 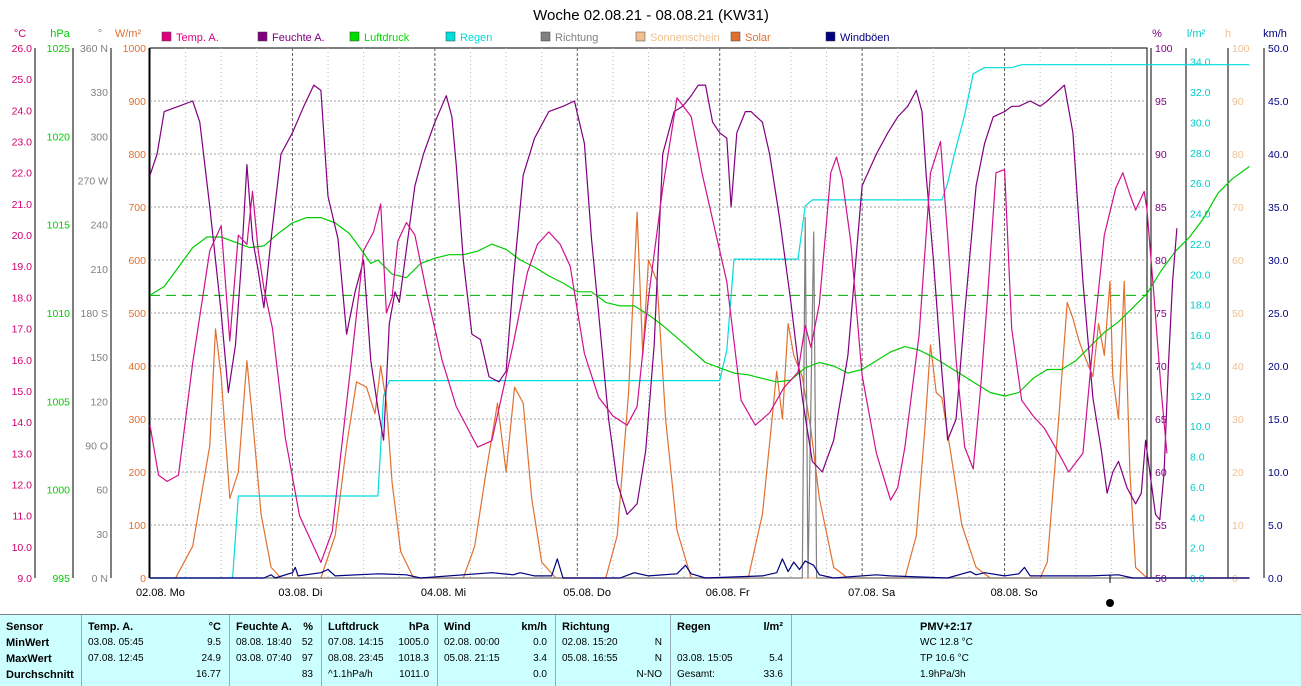 I want to click on stat-value: N-NO, so click(x=649, y=674).